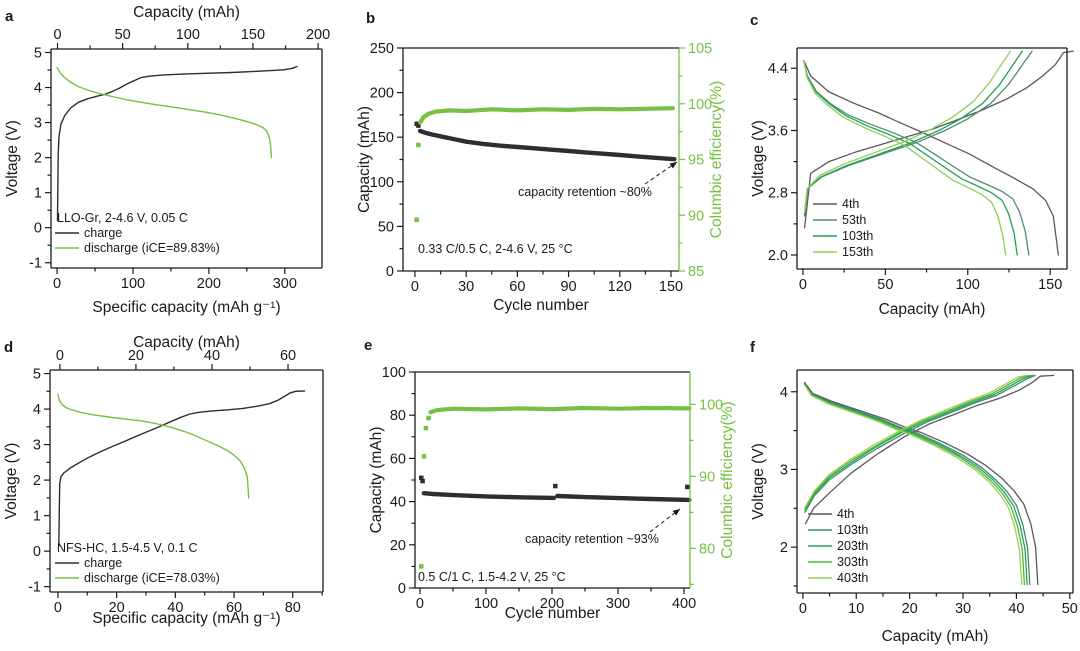 This screenshot has width=1080, height=651. What do you see at coordinates (850, 204) in the screenshot?
I see `legend-label: 4th` at bounding box center [850, 204].